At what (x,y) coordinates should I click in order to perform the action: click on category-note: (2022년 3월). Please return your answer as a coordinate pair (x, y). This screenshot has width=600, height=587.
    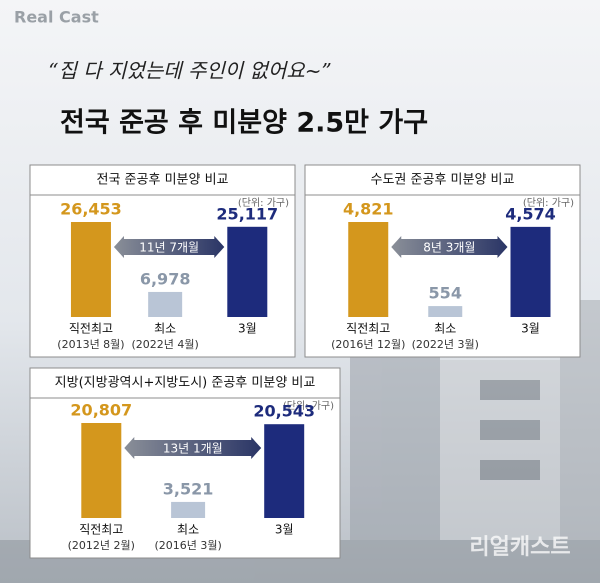
    Looking at the image, I should click on (445, 344).